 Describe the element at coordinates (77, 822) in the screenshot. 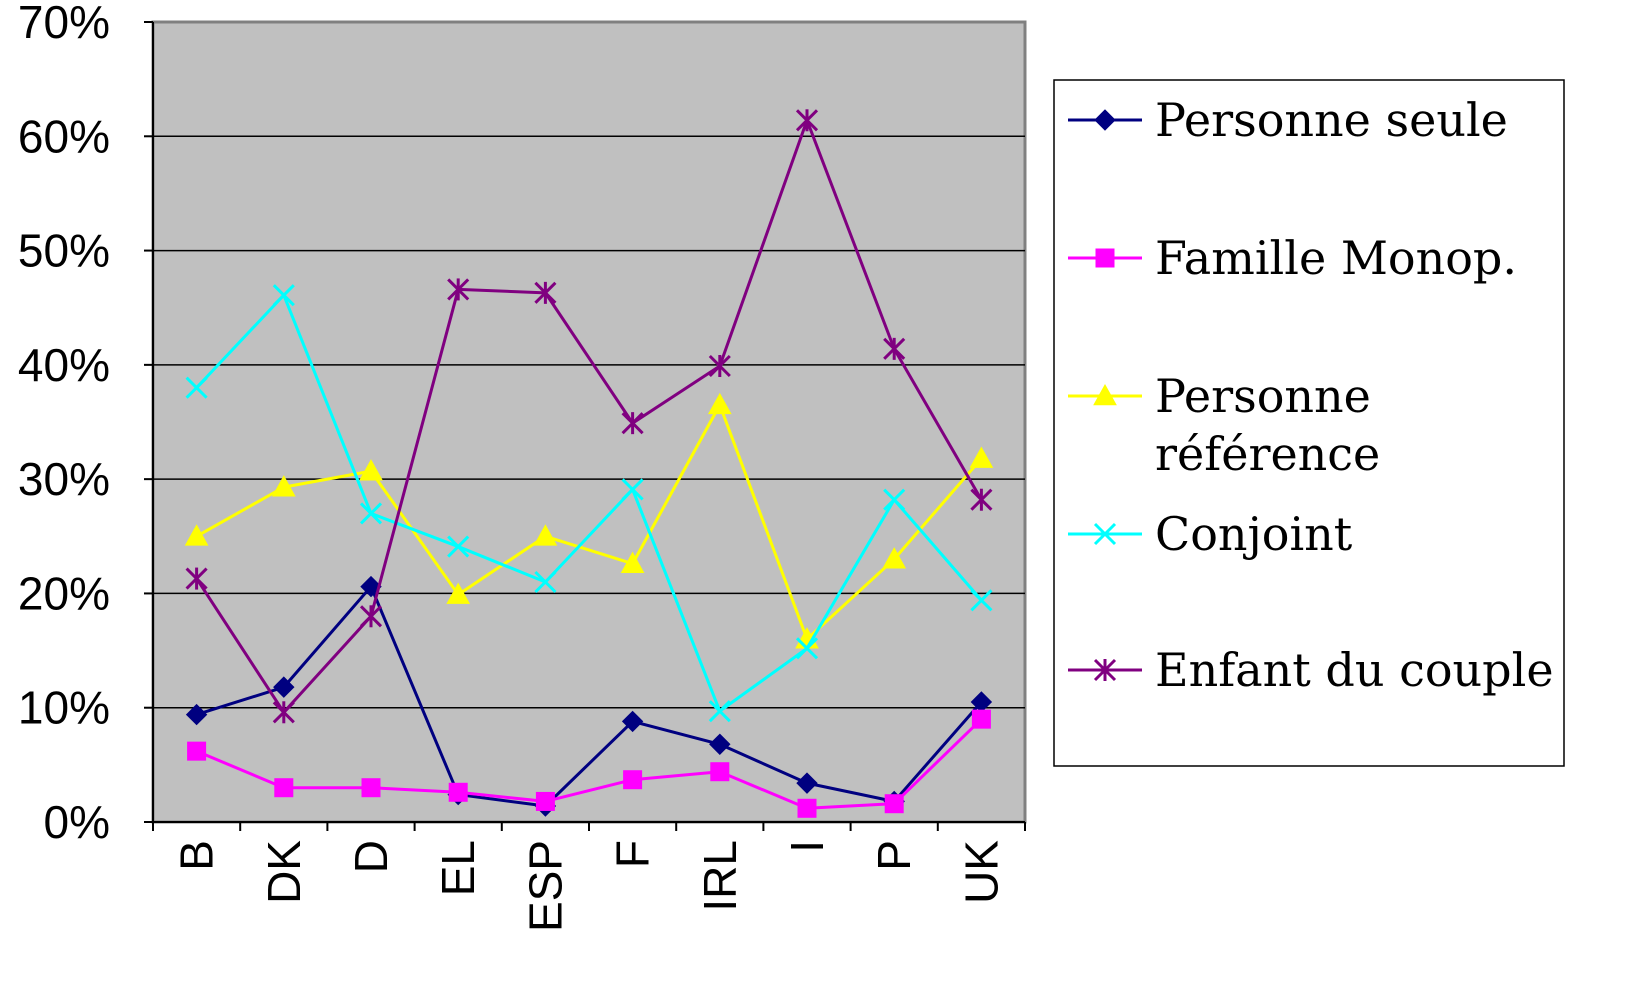

I see `y-tick-label: 0%` at that location.